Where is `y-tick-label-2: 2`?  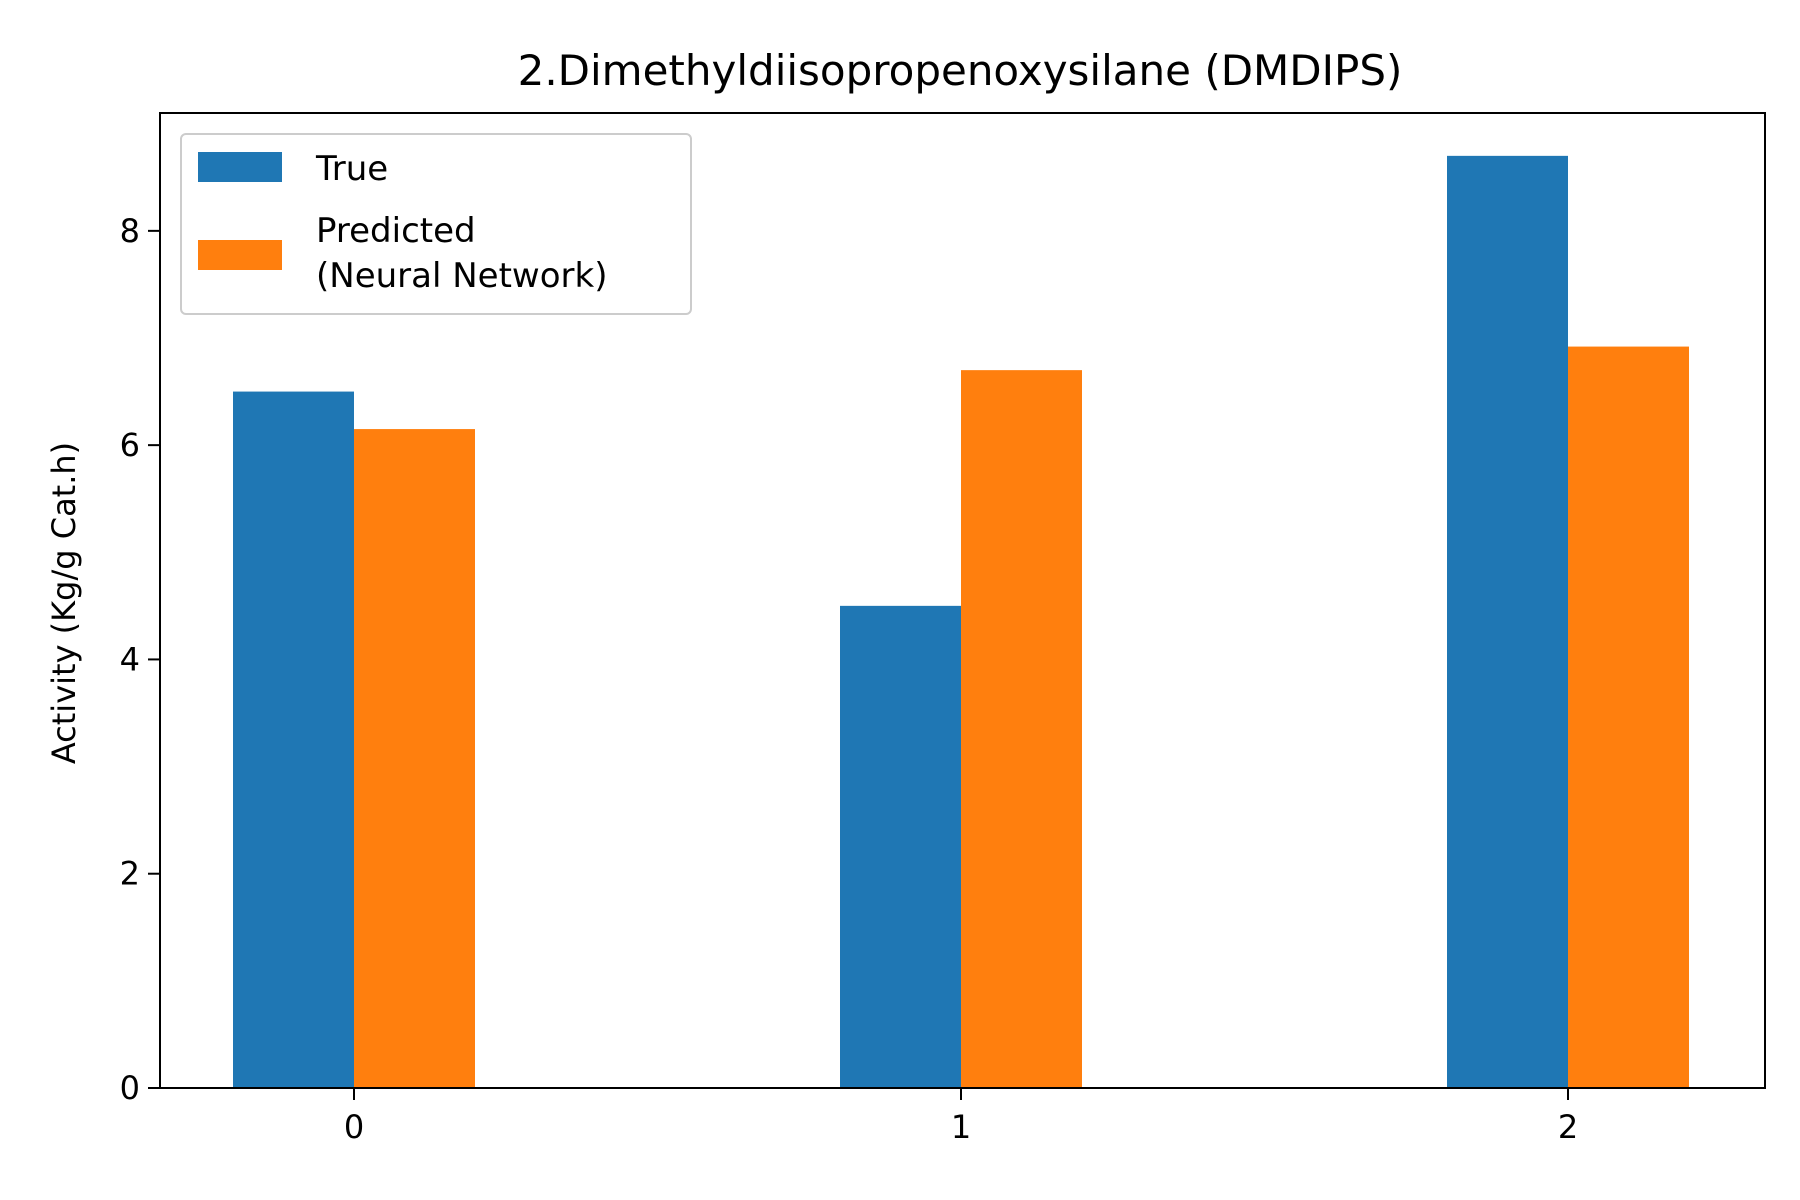 y-tick-label-2: 2 is located at coordinates (130, 874).